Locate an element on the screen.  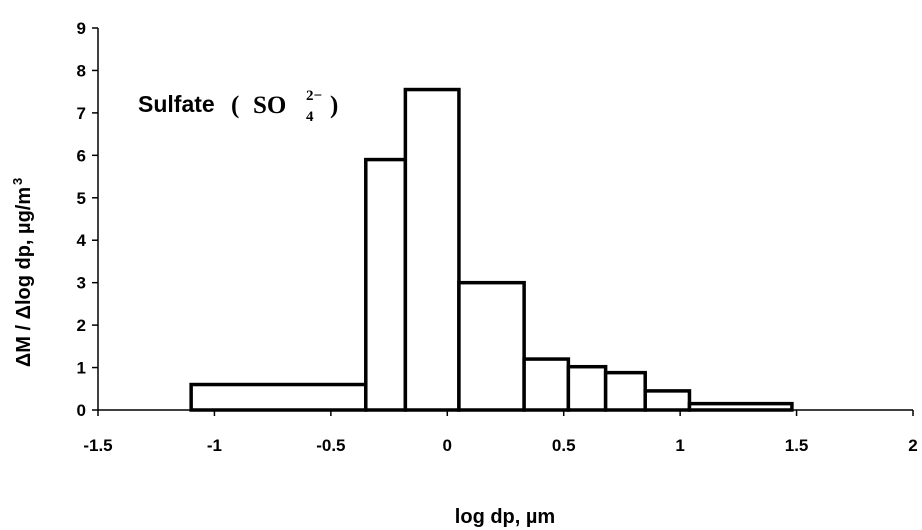
y-tick-label: 3 is located at coordinates (81, 283).